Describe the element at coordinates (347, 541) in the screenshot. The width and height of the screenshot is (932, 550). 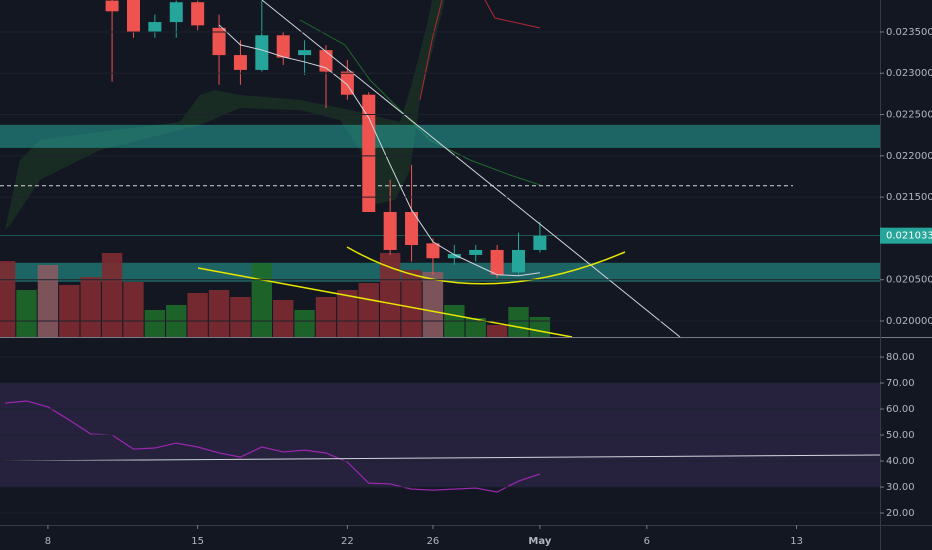
I see `x-tick-label: 22` at that location.